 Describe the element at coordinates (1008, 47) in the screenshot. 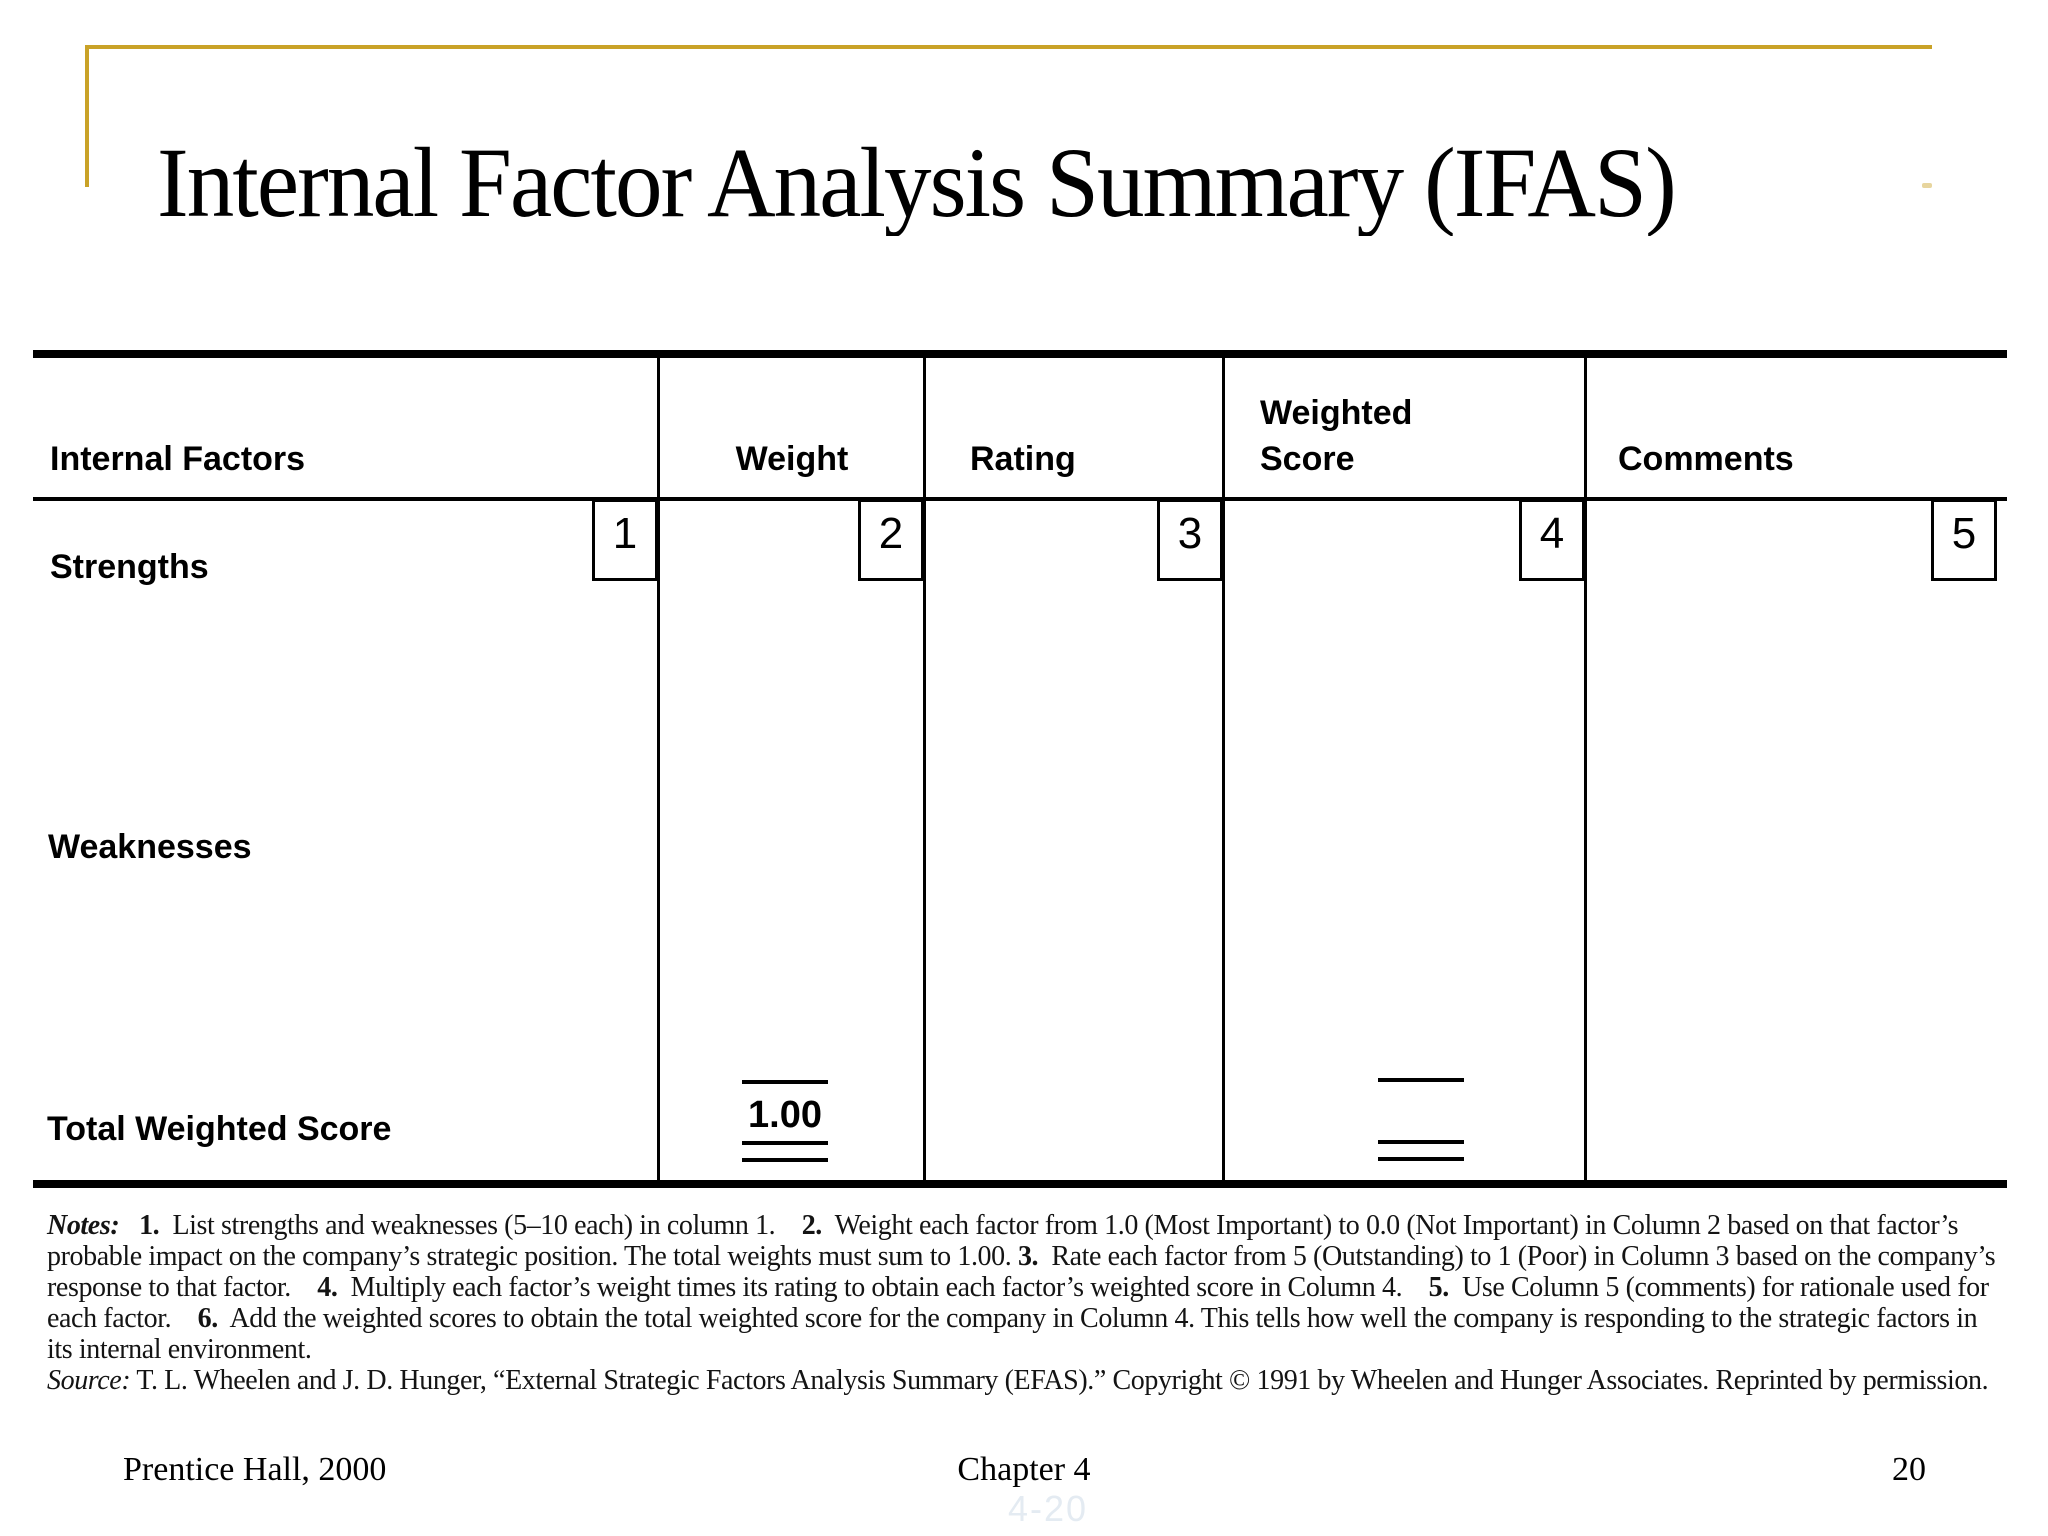

I see `gold-accent-horizontal-rule` at that location.